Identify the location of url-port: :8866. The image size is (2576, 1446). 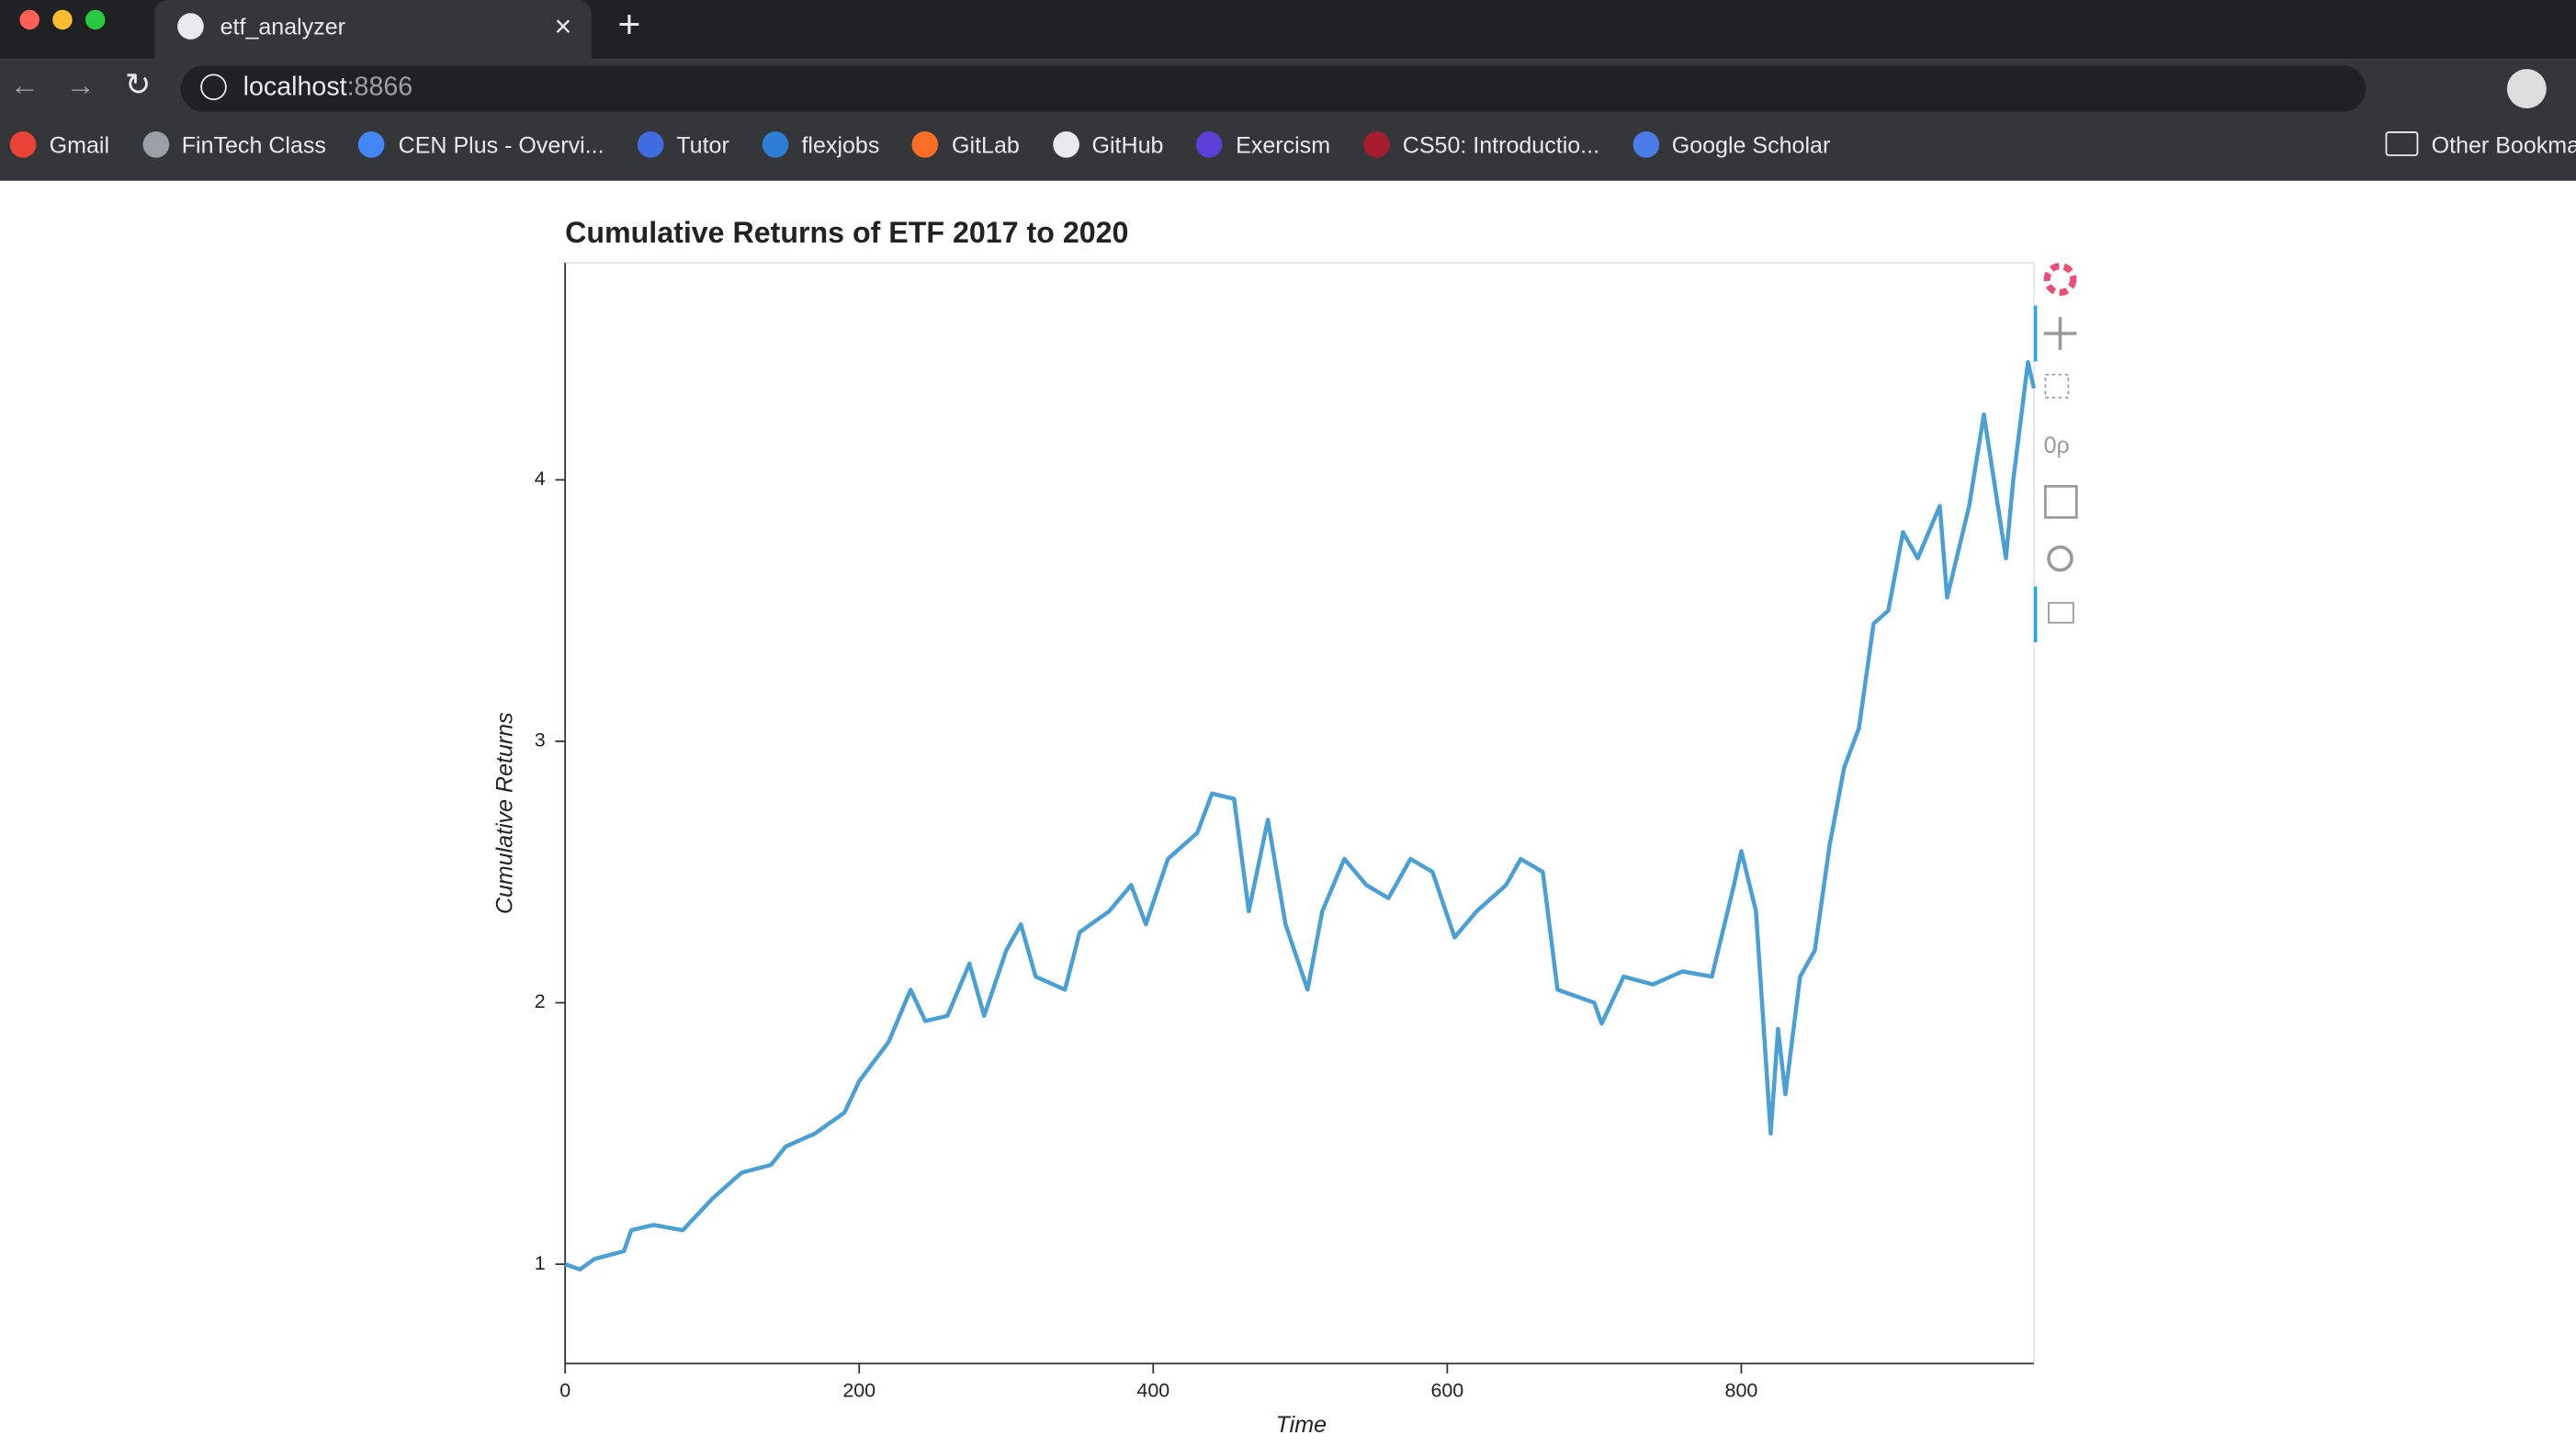
(379, 87).